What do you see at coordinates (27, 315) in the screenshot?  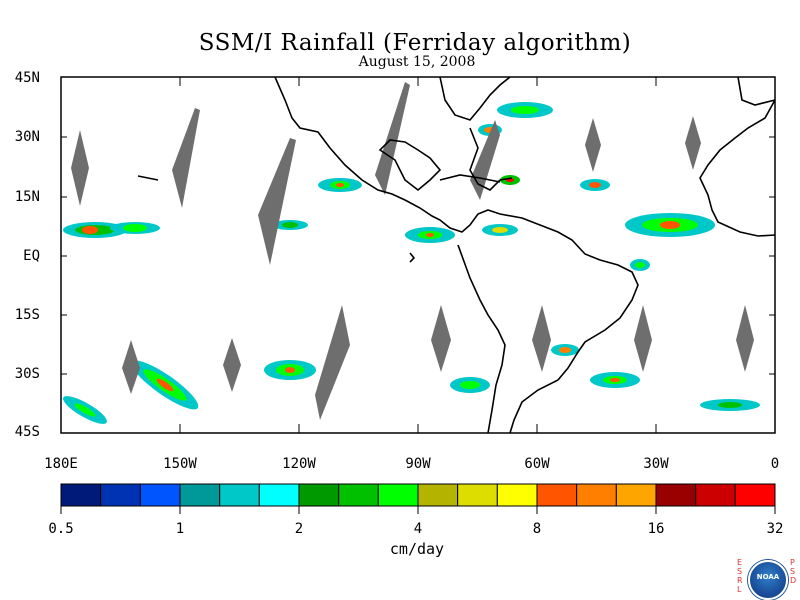 I see `lat-label-15s: 15S` at bounding box center [27, 315].